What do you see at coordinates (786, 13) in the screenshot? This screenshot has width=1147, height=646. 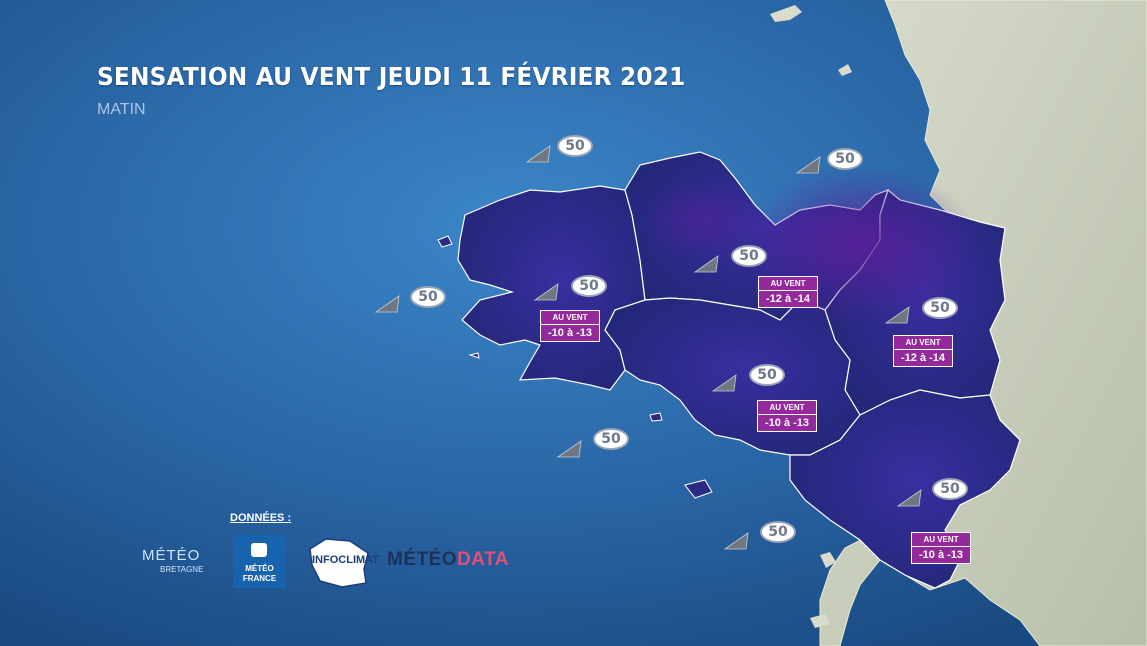 I see `island-north` at bounding box center [786, 13].